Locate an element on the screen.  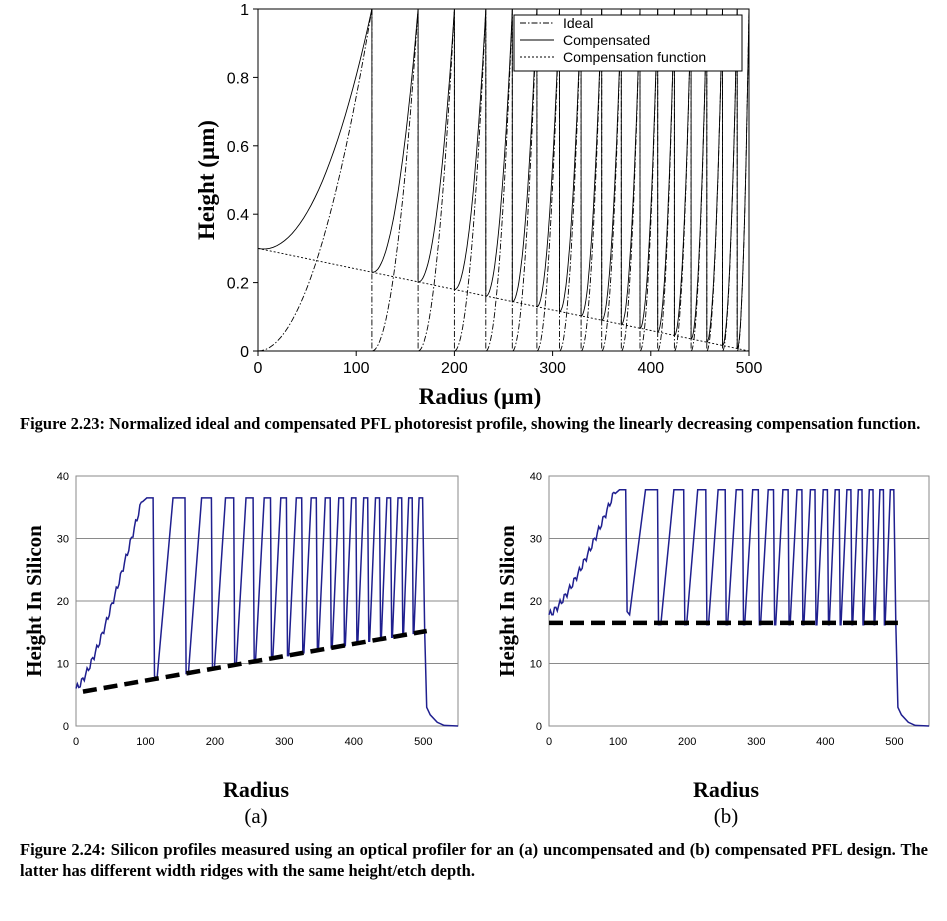
y-tick-label: 0.8 is located at coordinates (238, 78).